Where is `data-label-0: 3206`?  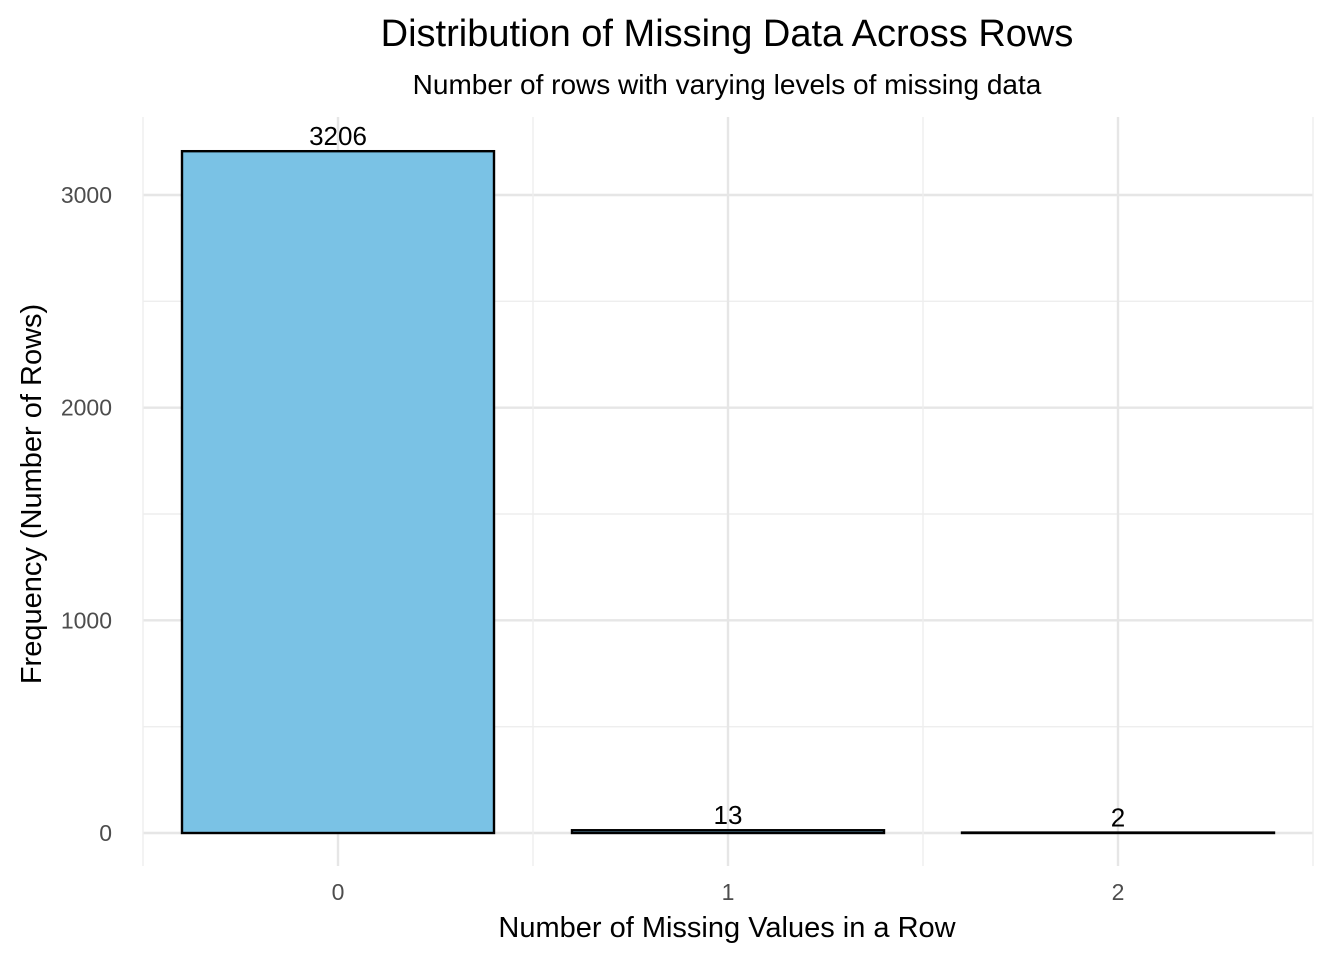 data-label-0: 3206 is located at coordinates (338, 136).